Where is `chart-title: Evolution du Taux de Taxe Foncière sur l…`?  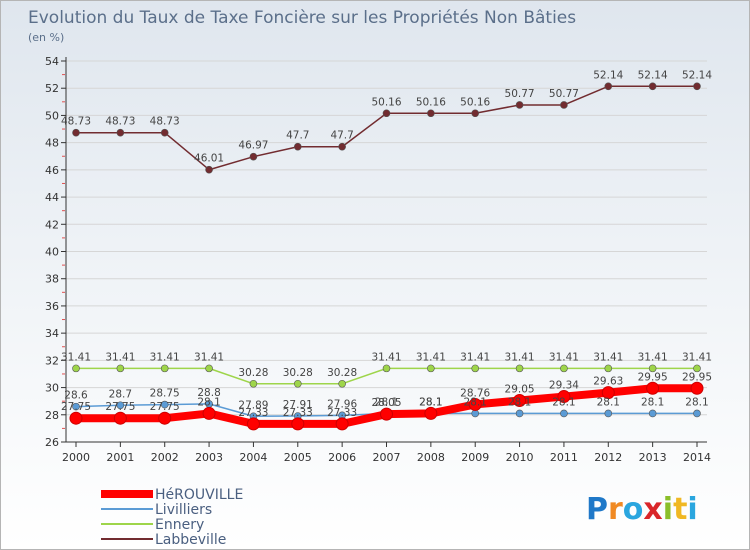
chart-title: Evolution du Taux de Taxe Foncière sur l… is located at coordinates (302, 18).